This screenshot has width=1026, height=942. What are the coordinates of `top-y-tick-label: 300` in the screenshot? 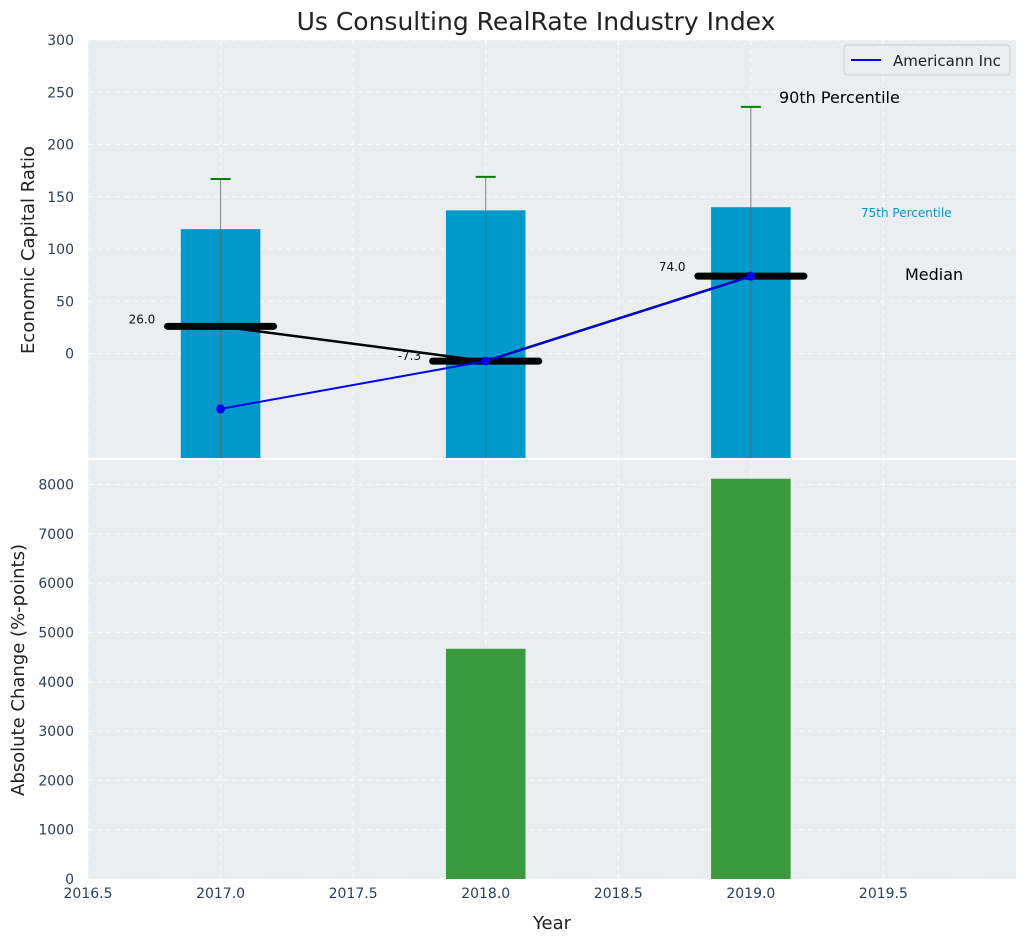 It's located at (60, 41).